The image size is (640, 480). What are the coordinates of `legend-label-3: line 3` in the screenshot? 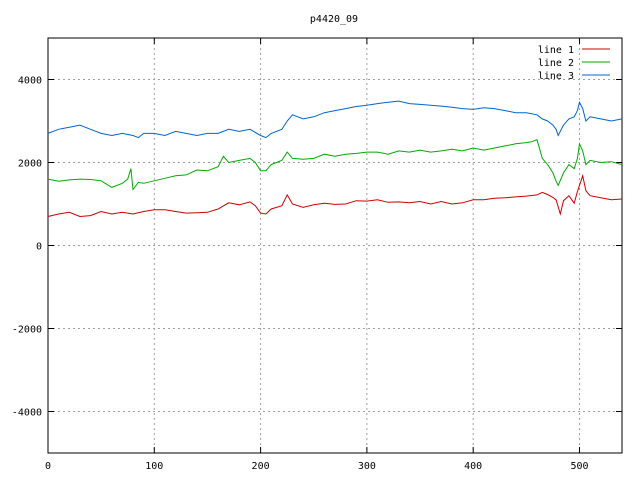 It's located at (556, 76).